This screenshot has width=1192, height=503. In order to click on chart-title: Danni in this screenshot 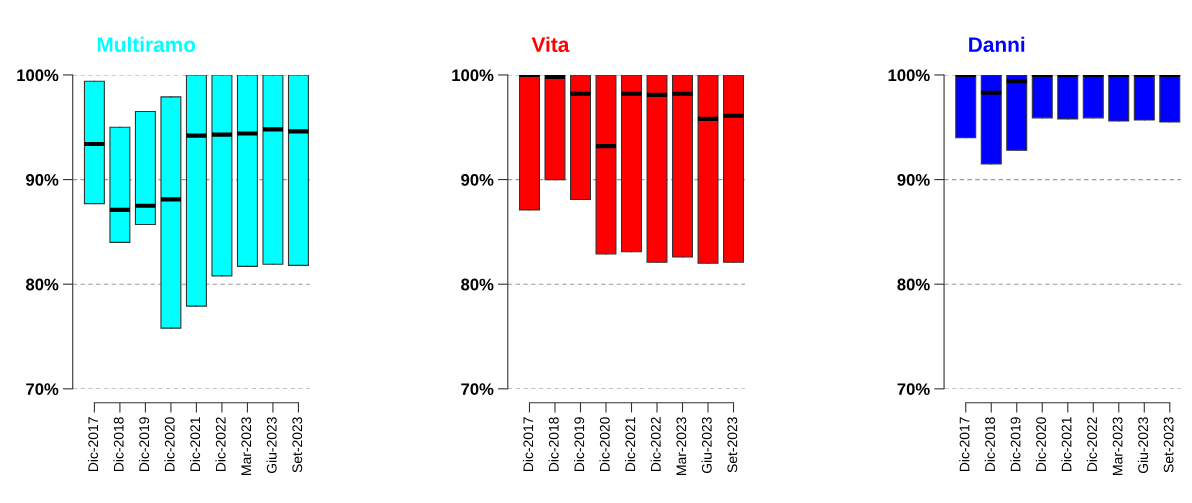, I will do `click(997, 44)`.